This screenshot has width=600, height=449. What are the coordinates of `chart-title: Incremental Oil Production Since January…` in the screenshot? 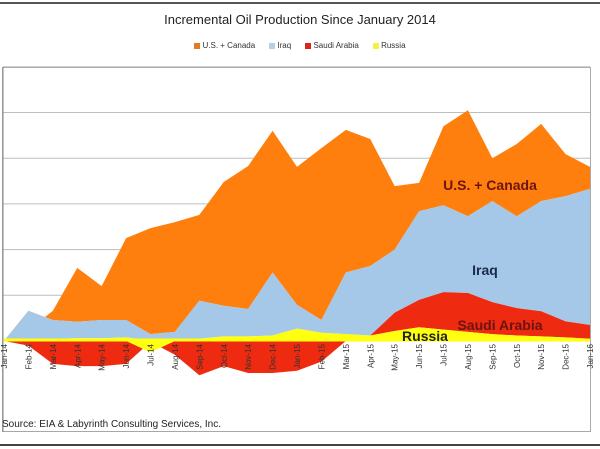 It's located at (300, 19).